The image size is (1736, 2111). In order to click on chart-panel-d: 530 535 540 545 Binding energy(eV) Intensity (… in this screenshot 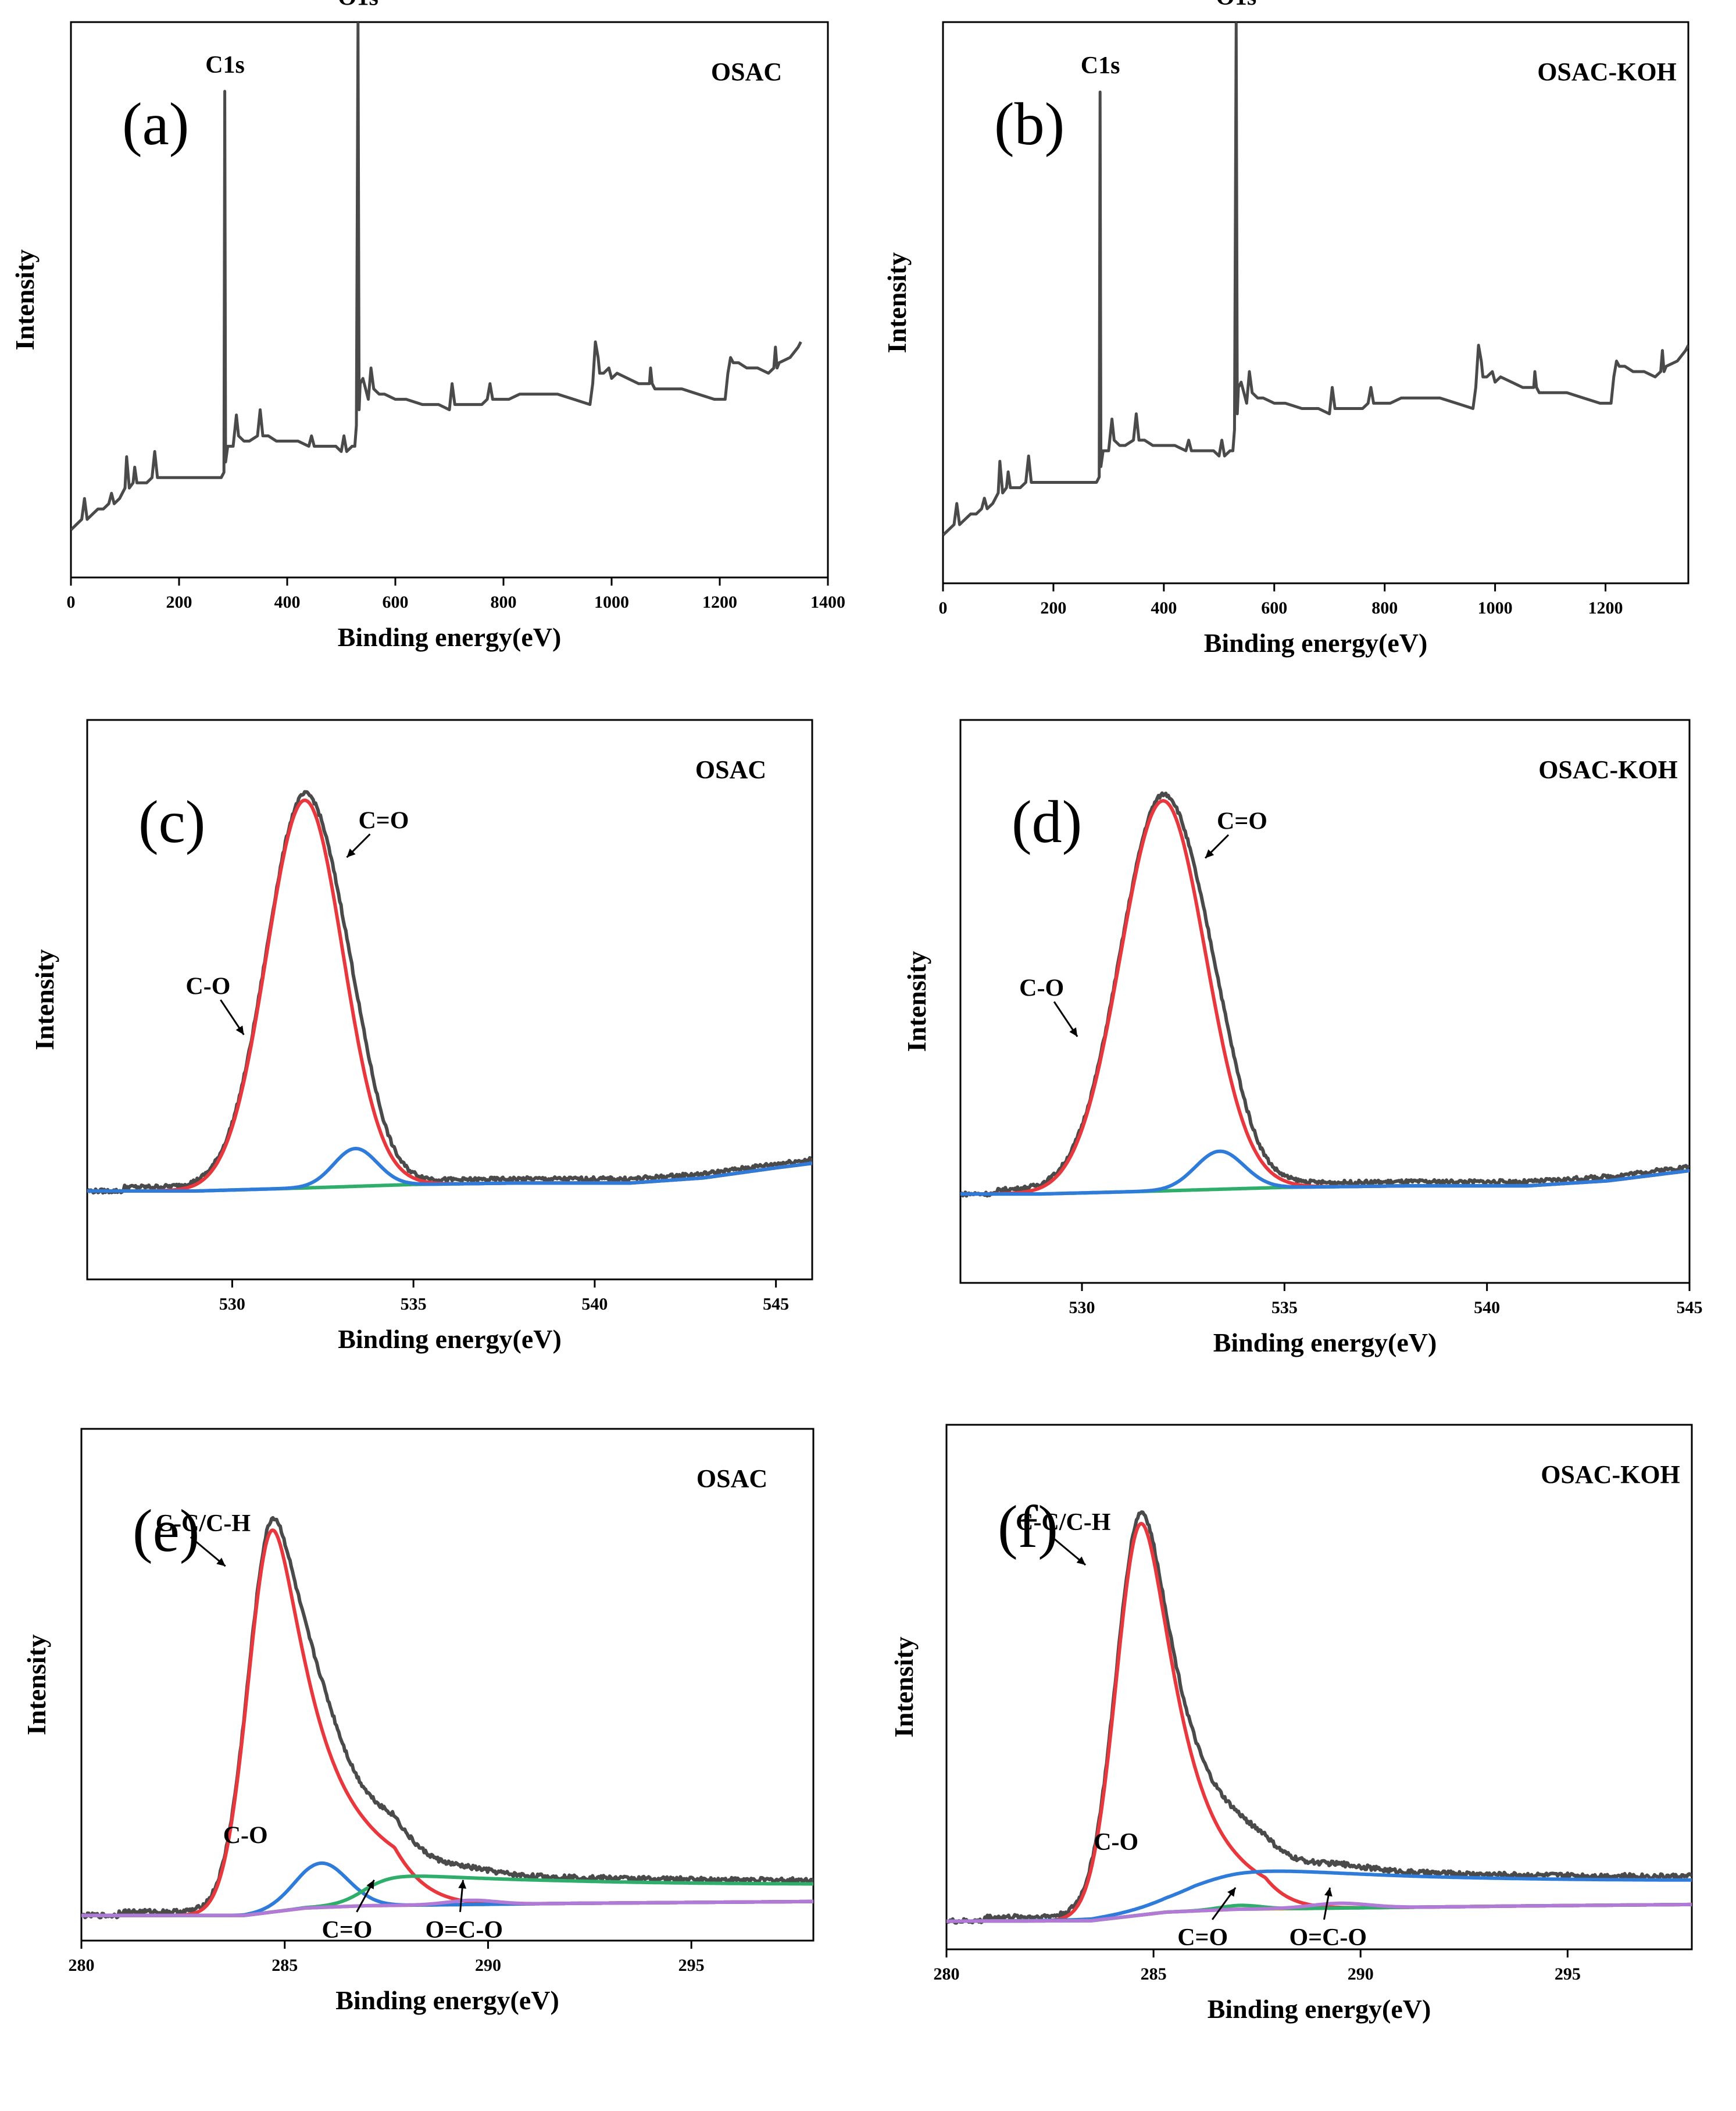, I will do `click(1302, 1038)`.